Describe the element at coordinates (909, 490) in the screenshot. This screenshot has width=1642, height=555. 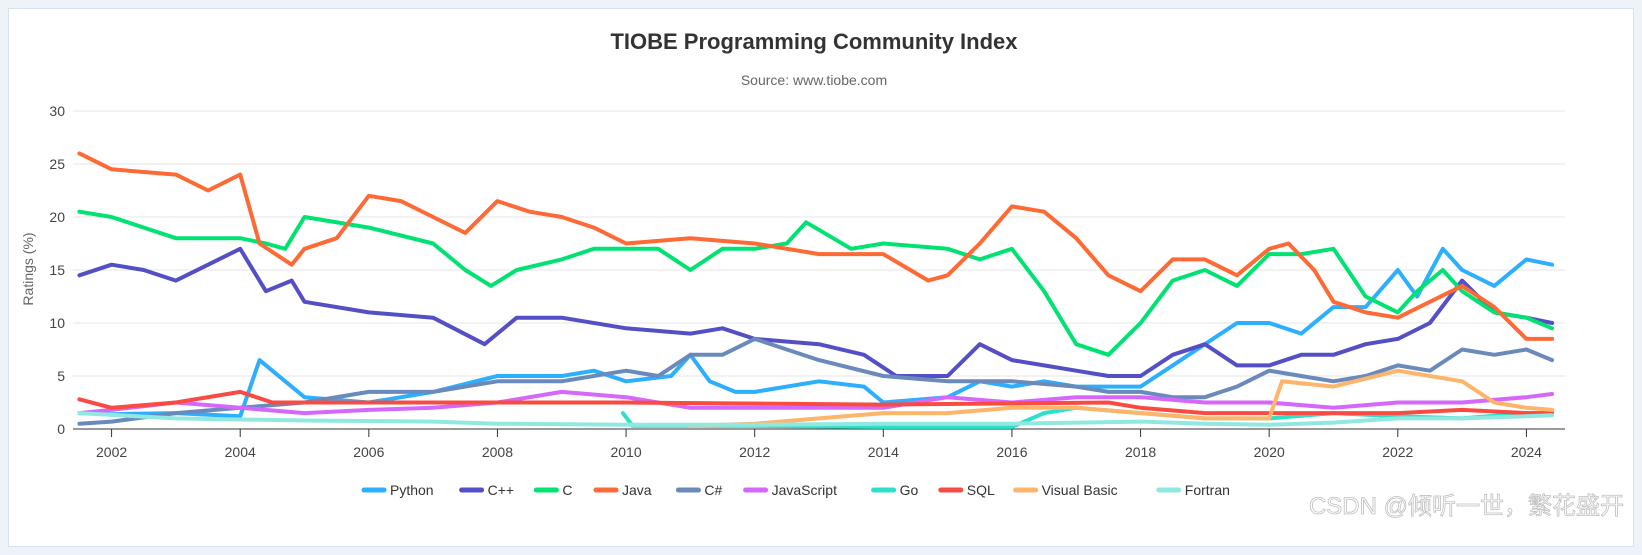
I see `legend-label: Go` at that location.